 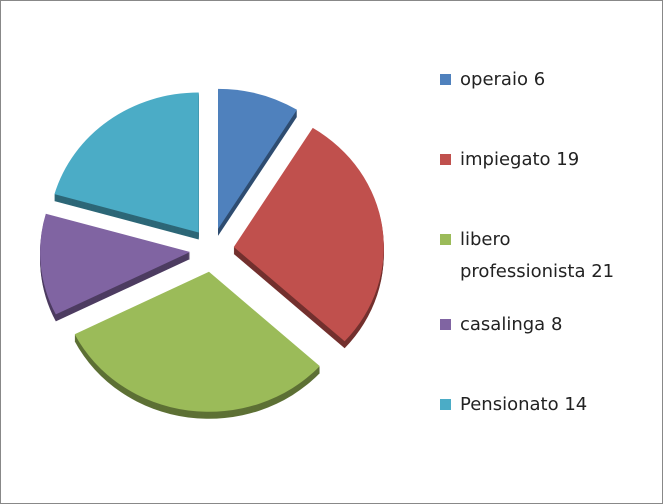 I want to click on legend-label: libero professionista 21, so click(x=547, y=256).